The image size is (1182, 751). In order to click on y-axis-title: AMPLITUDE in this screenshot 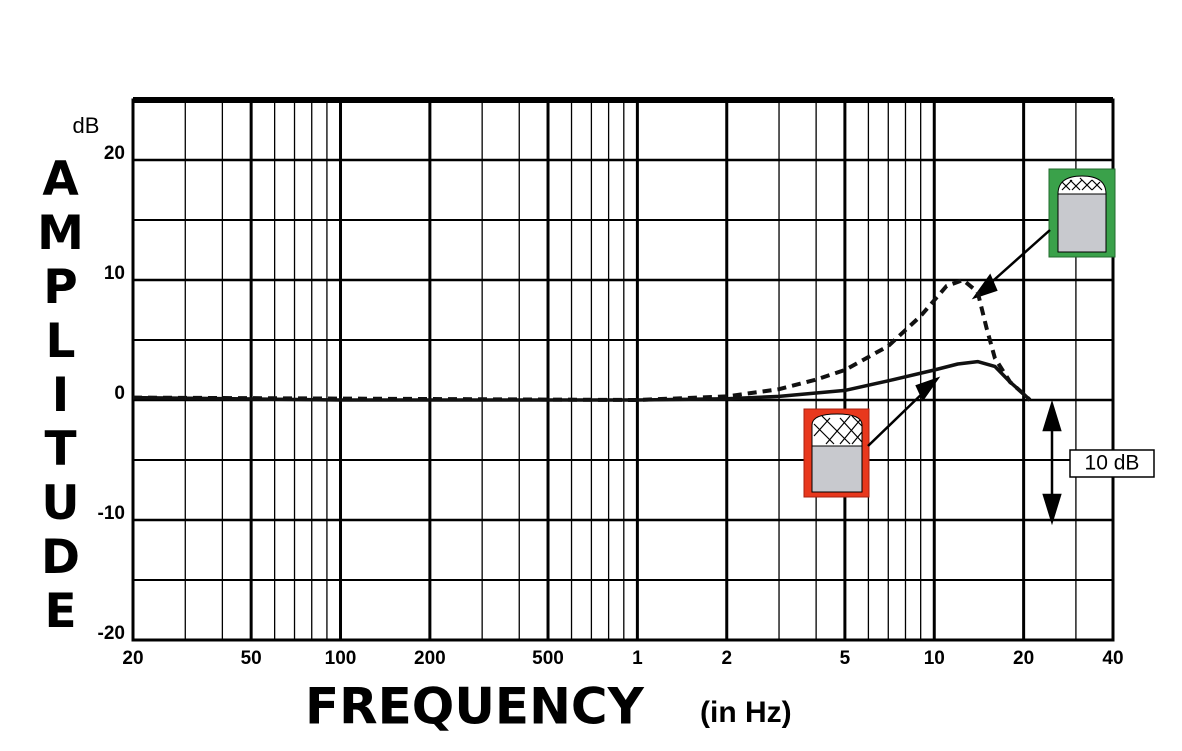, I will do `click(60, 395)`.